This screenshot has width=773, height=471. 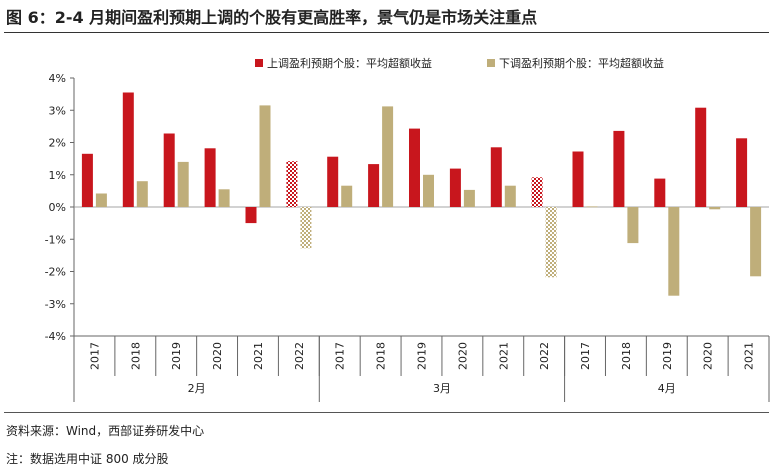 I want to click on legend-label-downgrade: 下调盈利预期个股：平均超额收益, so click(x=581, y=63).